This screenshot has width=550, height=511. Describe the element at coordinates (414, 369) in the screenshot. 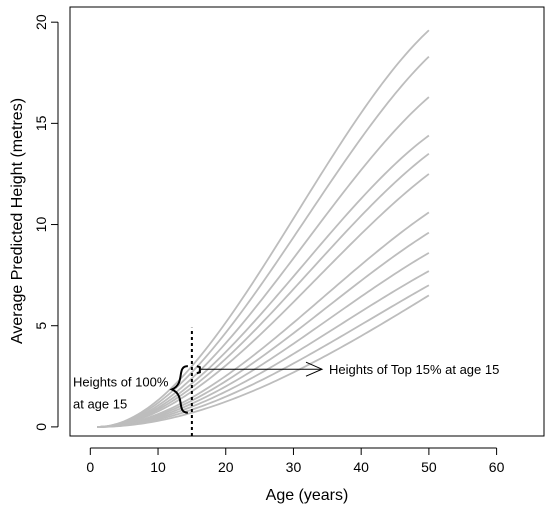

I see `top-heights-label: Heights of Top 15% at age 15` at that location.